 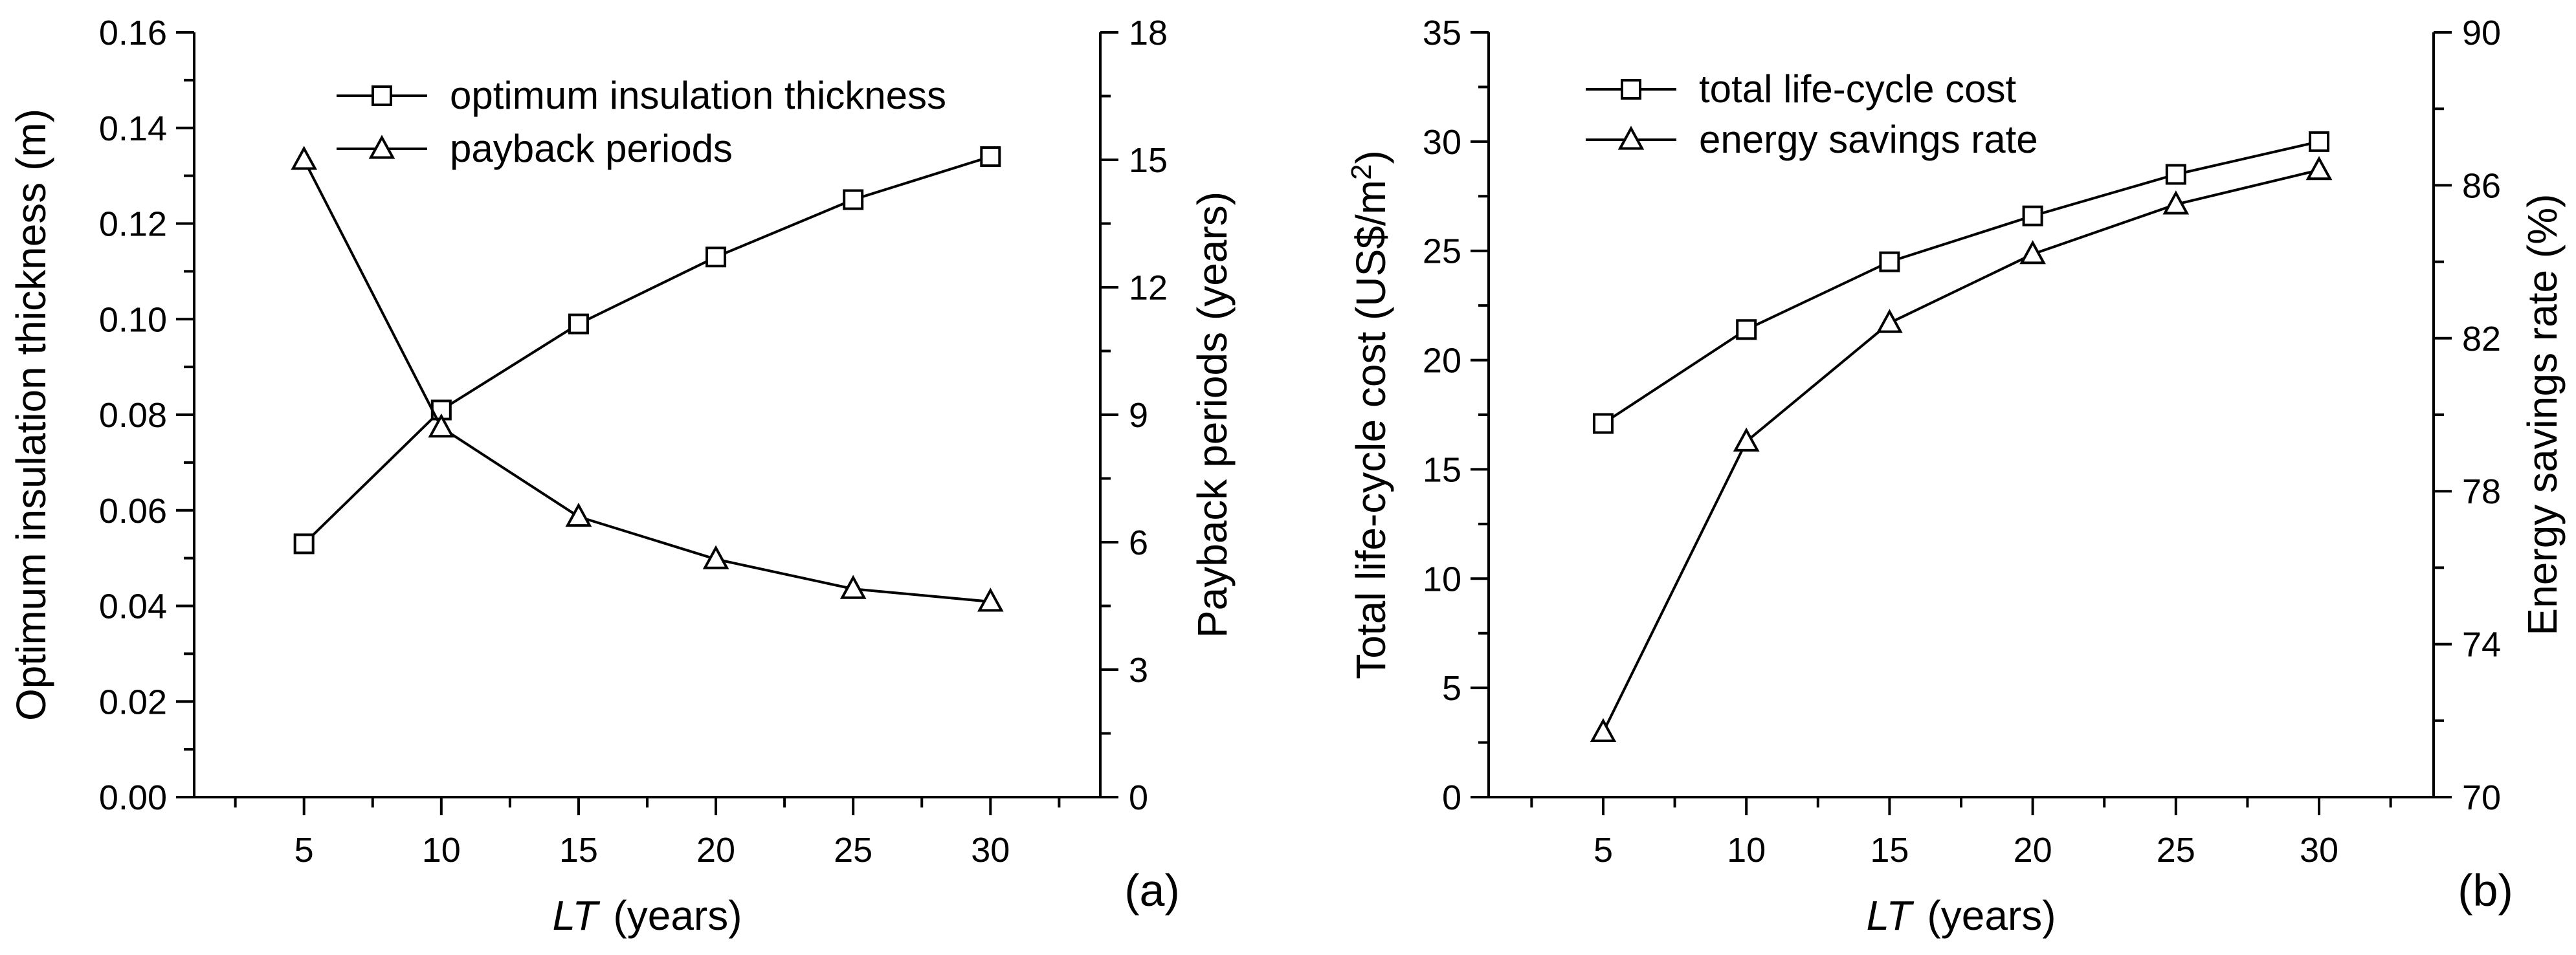 What do you see at coordinates (133, 797) in the screenshot?
I see `left-tick-label: 0.00` at bounding box center [133, 797].